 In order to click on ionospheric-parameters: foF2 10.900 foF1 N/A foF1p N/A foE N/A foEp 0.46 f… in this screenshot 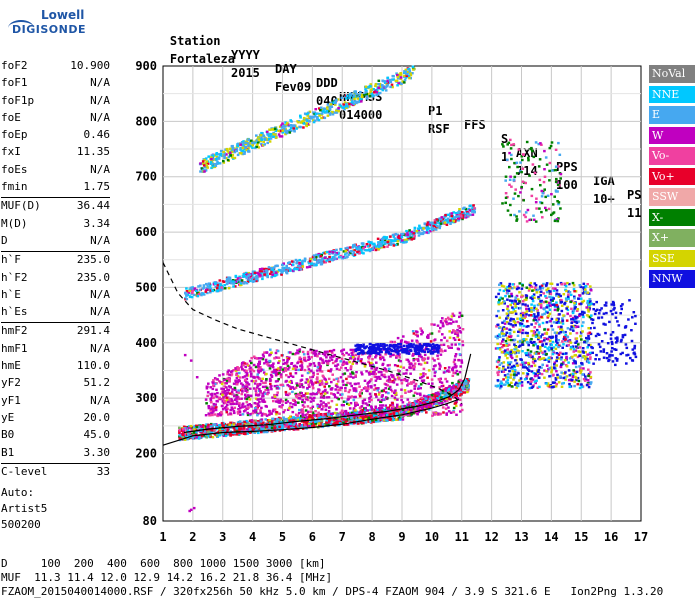, I will do `click(55, 270)`.